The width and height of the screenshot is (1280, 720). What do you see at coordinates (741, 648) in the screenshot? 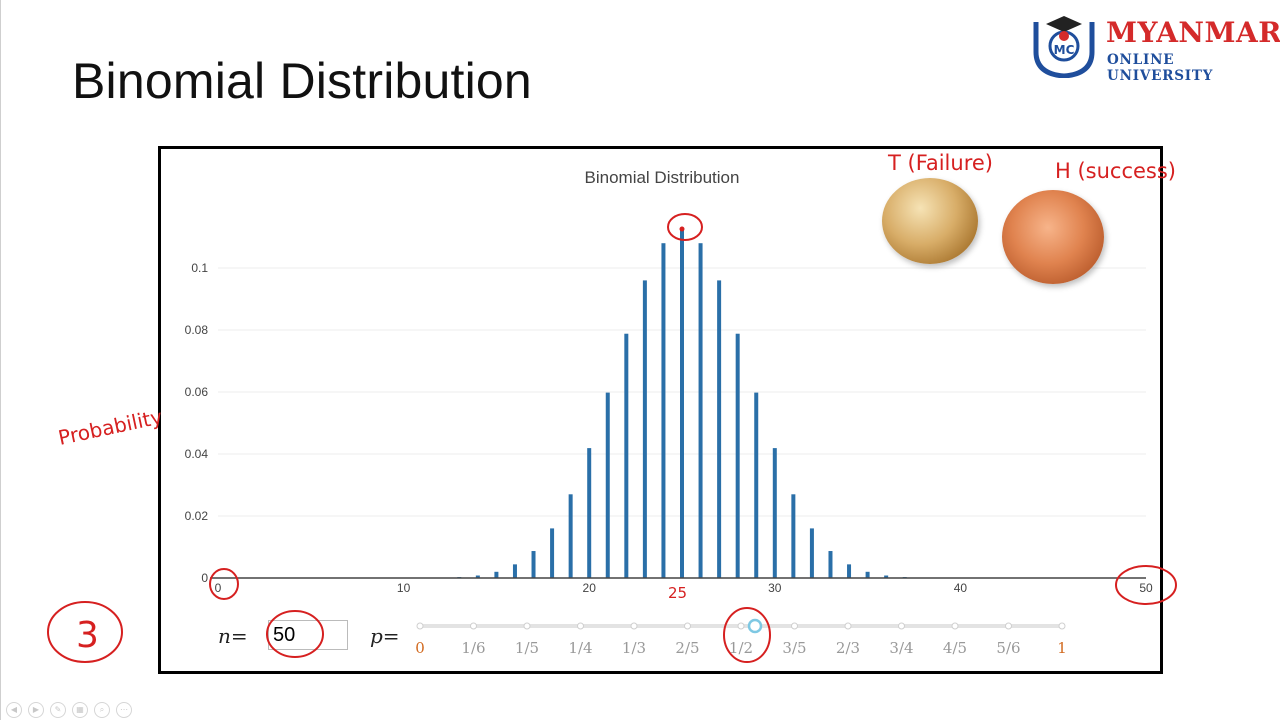
I see `p-option-6: 1/2` at bounding box center [741, 648].